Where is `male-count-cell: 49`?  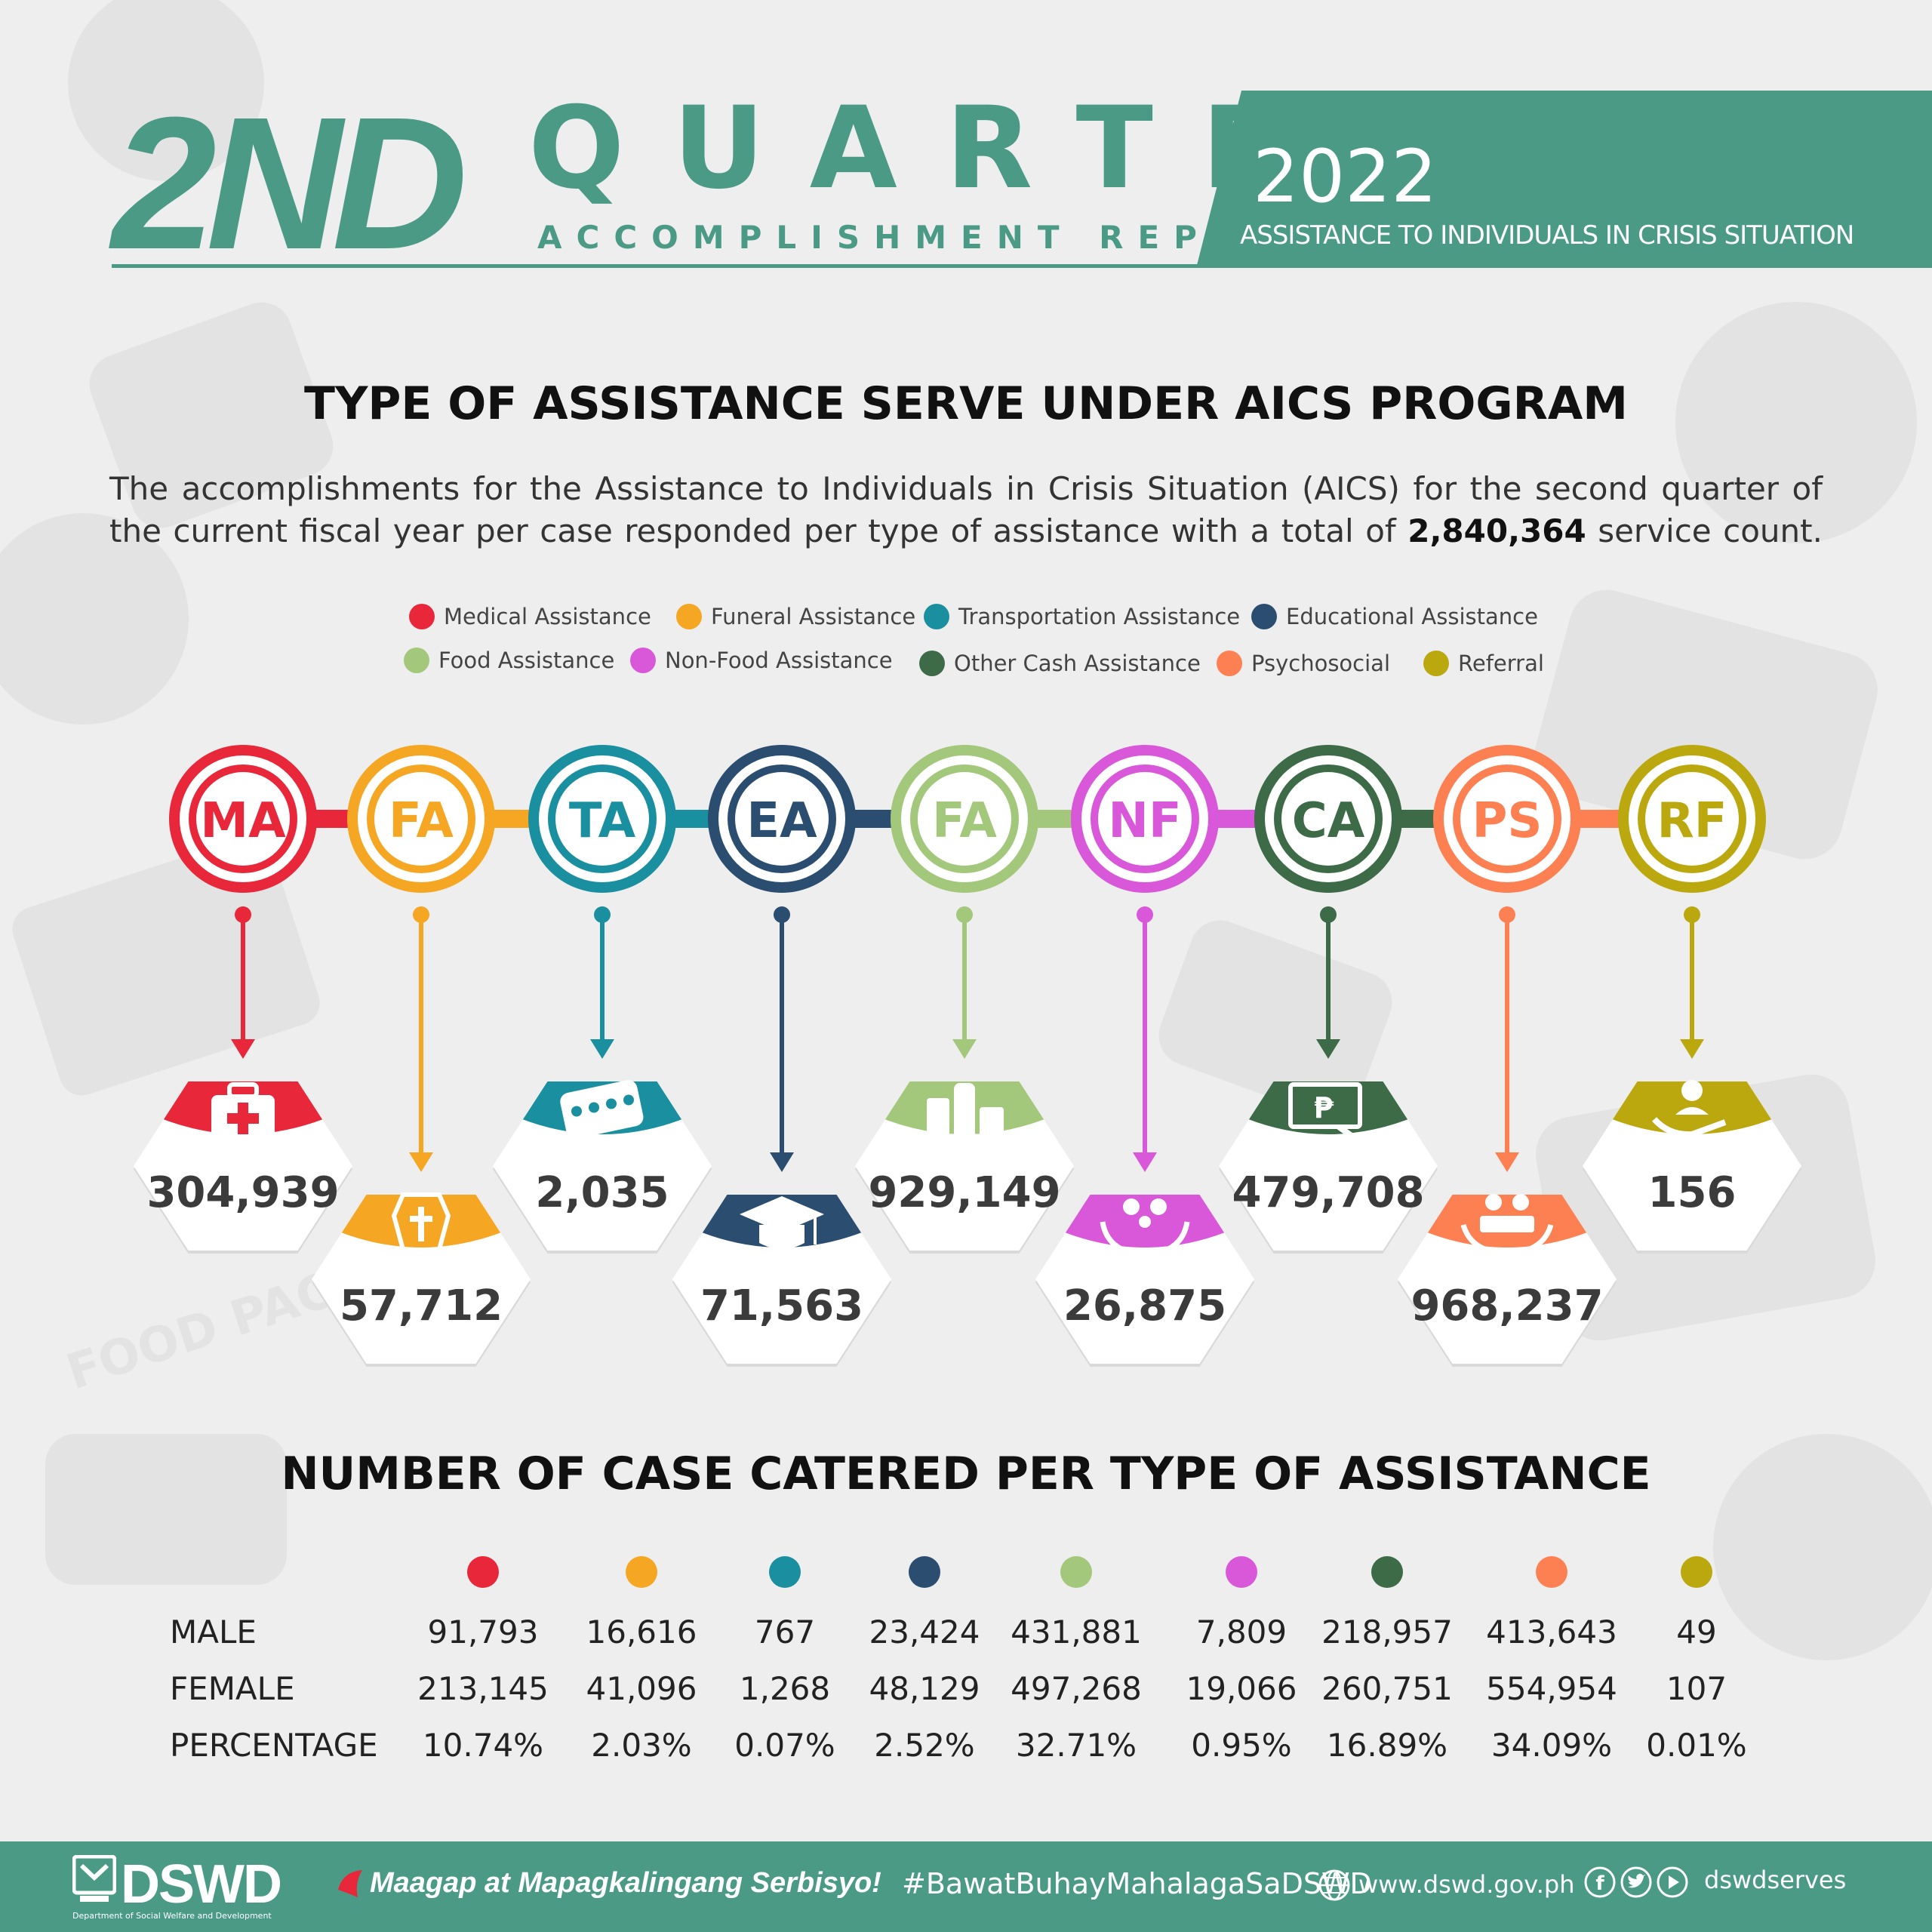
male-count-cell: 49 is located at coordinates (1696, 1632).